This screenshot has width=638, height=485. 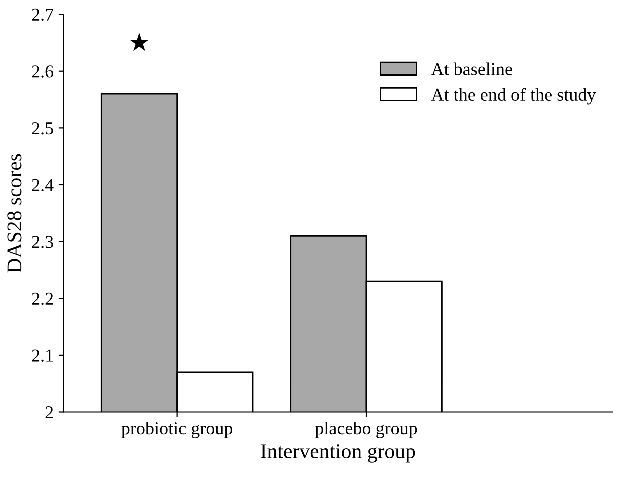 What do you see at coordinates (50, 412) in the screenshot?
I see `y-tick-label: 2` at bounding box center [50, 412].